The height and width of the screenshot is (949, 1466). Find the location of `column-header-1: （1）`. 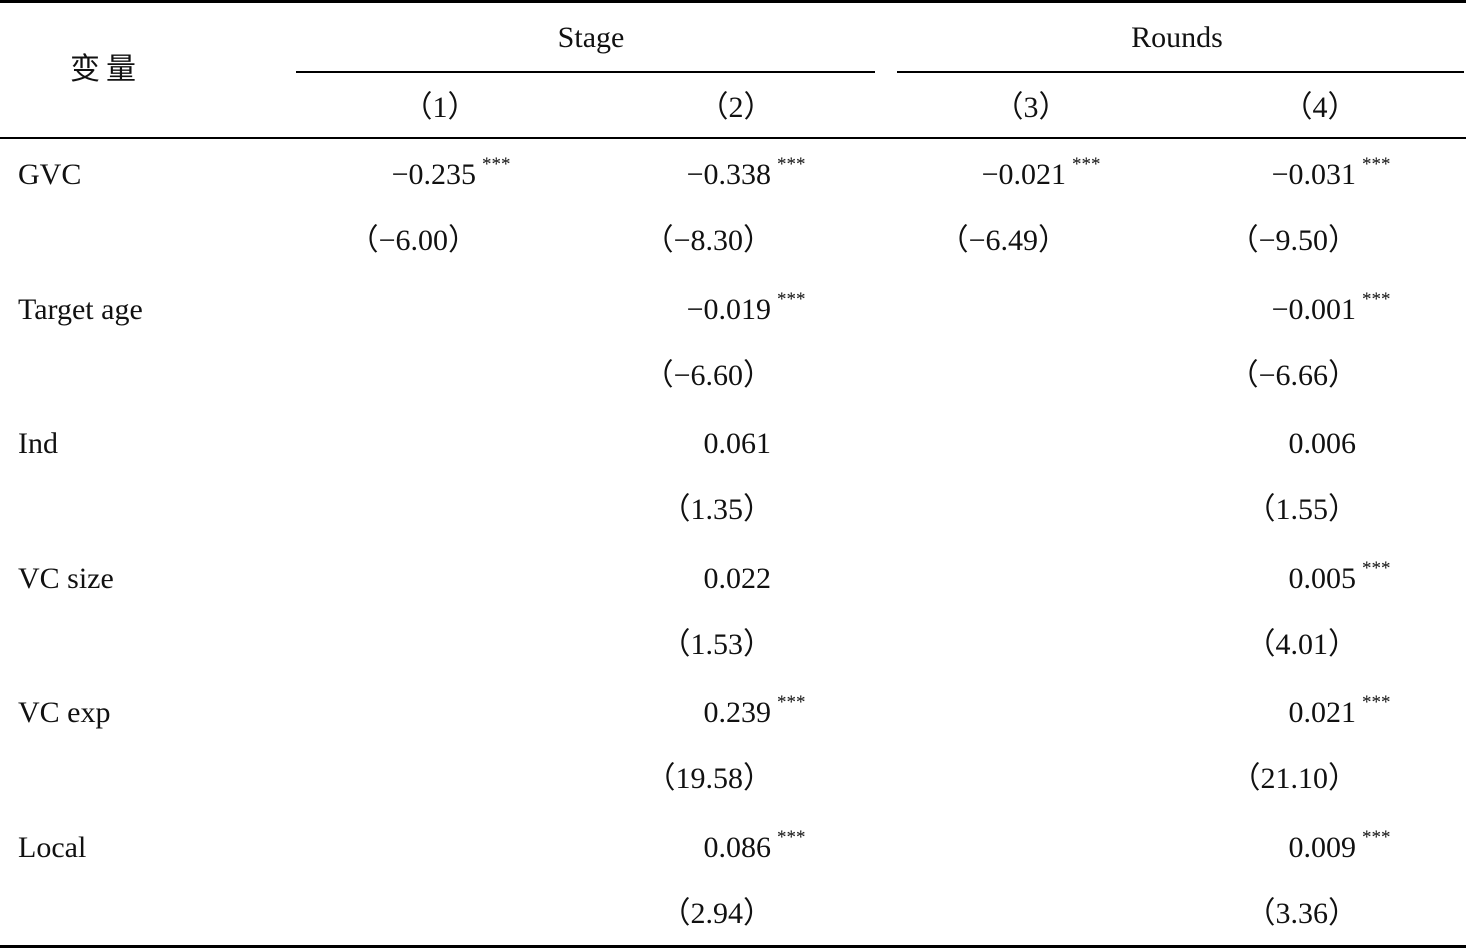

column-header-1: （1） is located at coordinates (440, 107).